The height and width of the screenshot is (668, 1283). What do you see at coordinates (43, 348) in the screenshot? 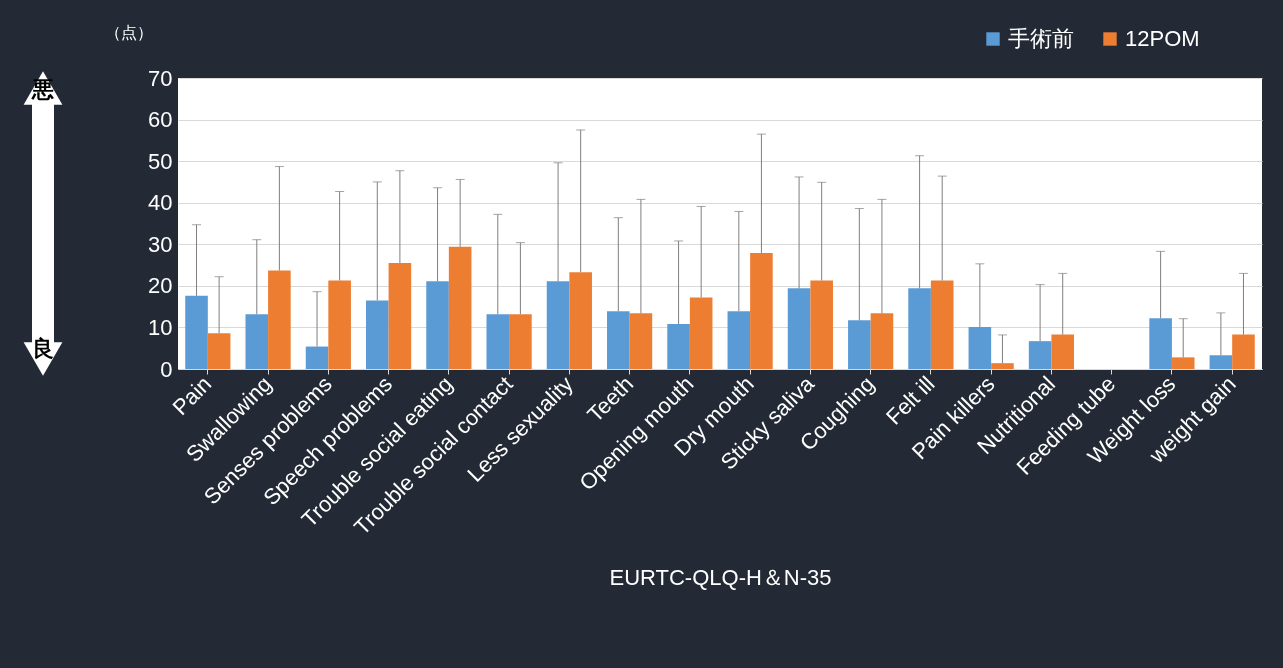
I see `text: 良` at bounding box center [43, 348].